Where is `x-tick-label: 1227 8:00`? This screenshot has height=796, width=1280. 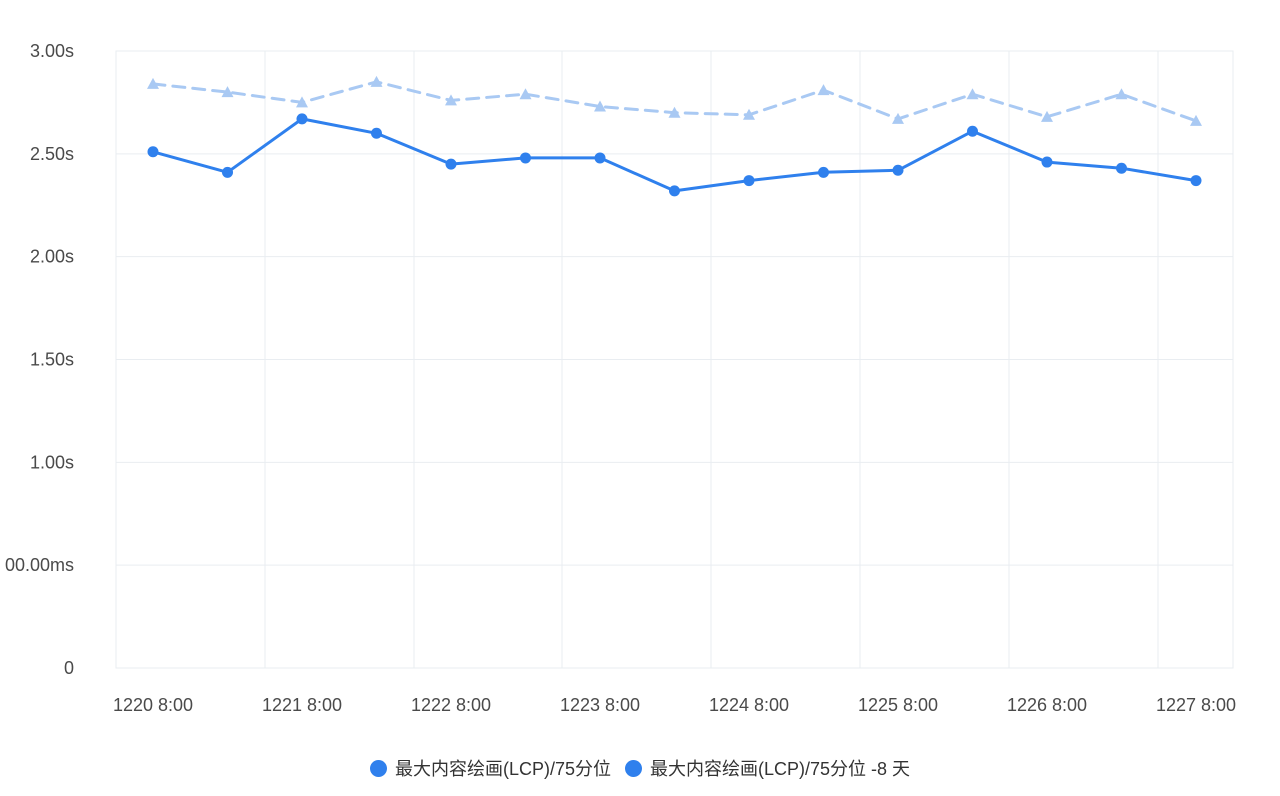
x-tick-label: 1227 8:00 is located at coordinates (1196, 705).